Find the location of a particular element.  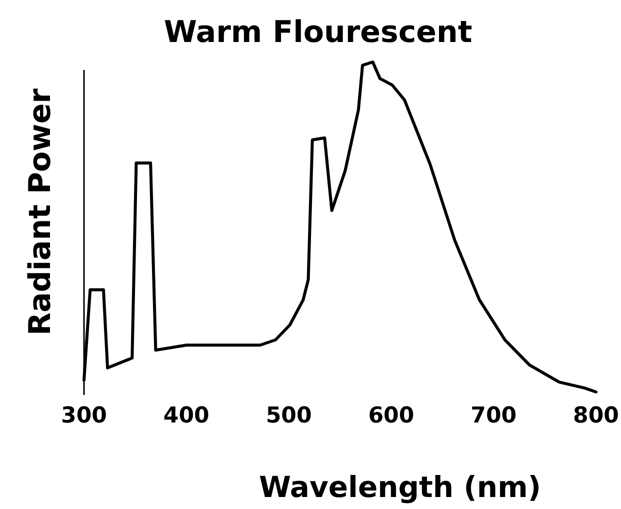

y-axis-title: Radiant Power is located at coordinates (40, 212).